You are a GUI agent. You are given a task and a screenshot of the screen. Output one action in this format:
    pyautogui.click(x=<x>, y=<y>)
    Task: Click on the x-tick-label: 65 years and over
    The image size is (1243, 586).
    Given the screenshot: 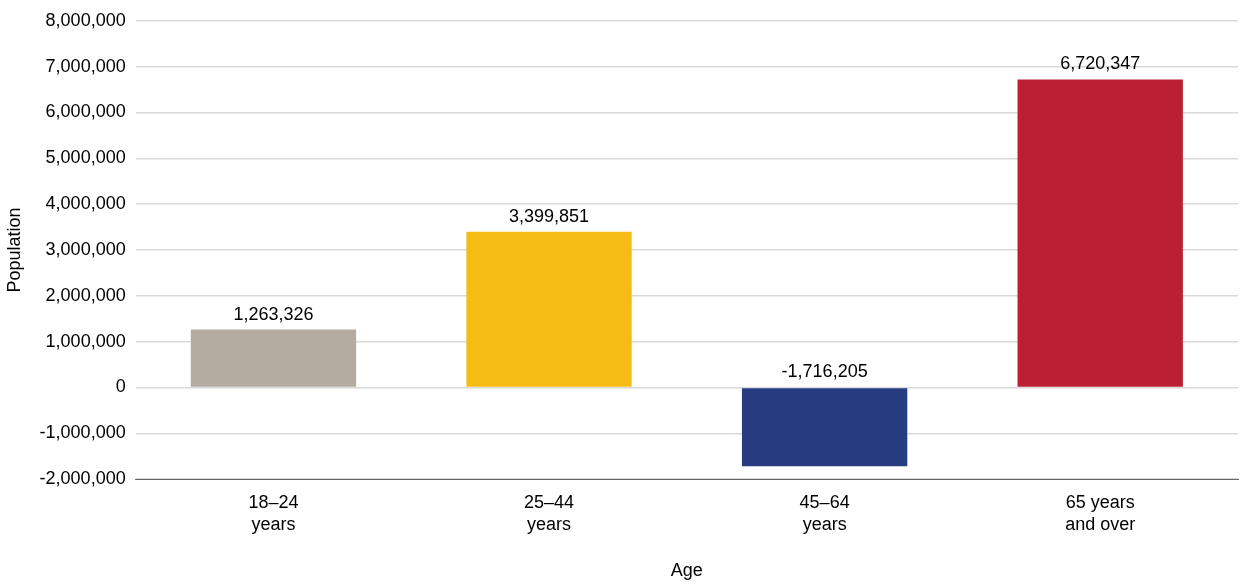 What is the action you would take?
    pyautogui.click(x=1100, y=512)
    